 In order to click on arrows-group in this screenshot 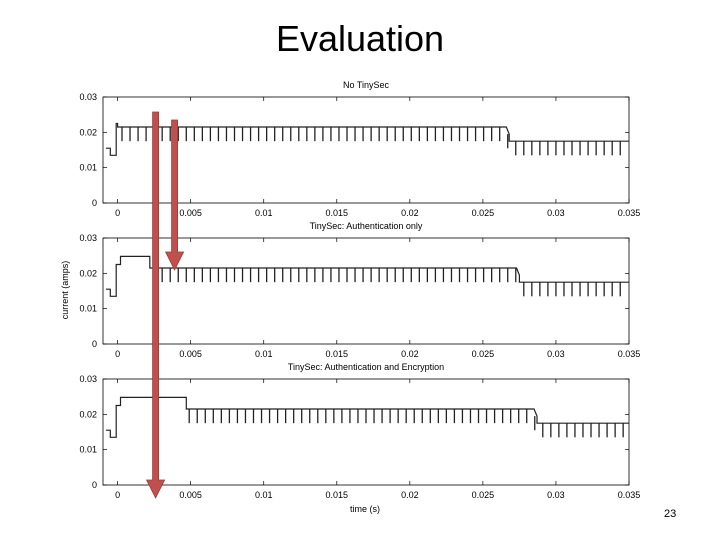, I will do `click(165, 305)`.